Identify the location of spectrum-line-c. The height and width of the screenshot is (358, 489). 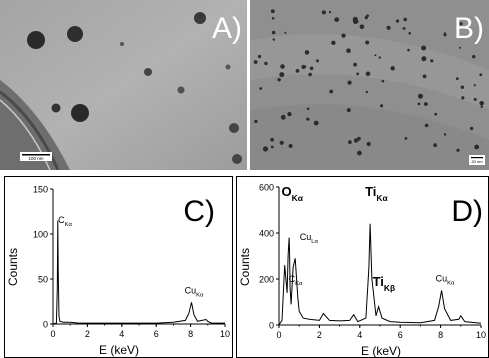
(138, 272).